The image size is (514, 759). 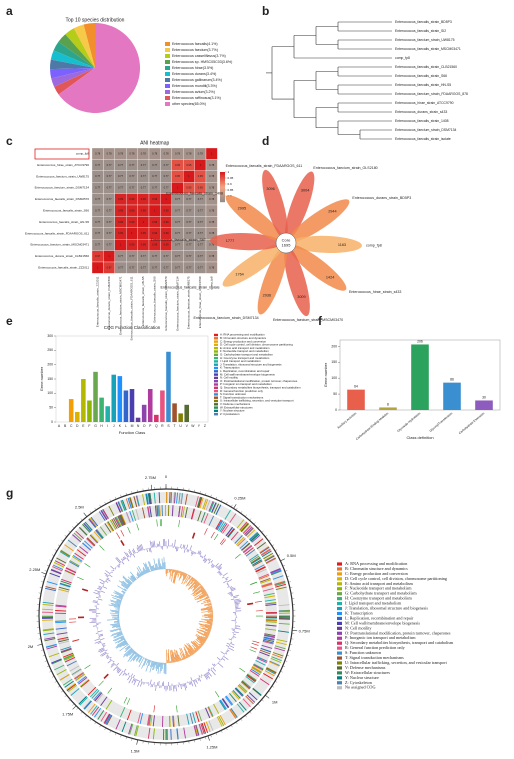 I want to click on y-tick-label: 100, so click(x=50, y=393).